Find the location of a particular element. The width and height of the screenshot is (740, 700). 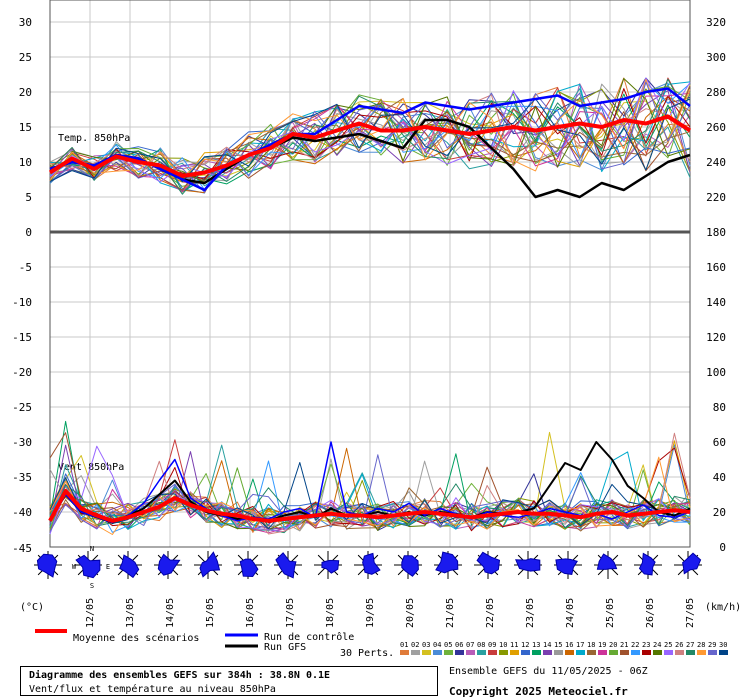

wind-right-tick-label: 100 is located at coordinates (716, 372).